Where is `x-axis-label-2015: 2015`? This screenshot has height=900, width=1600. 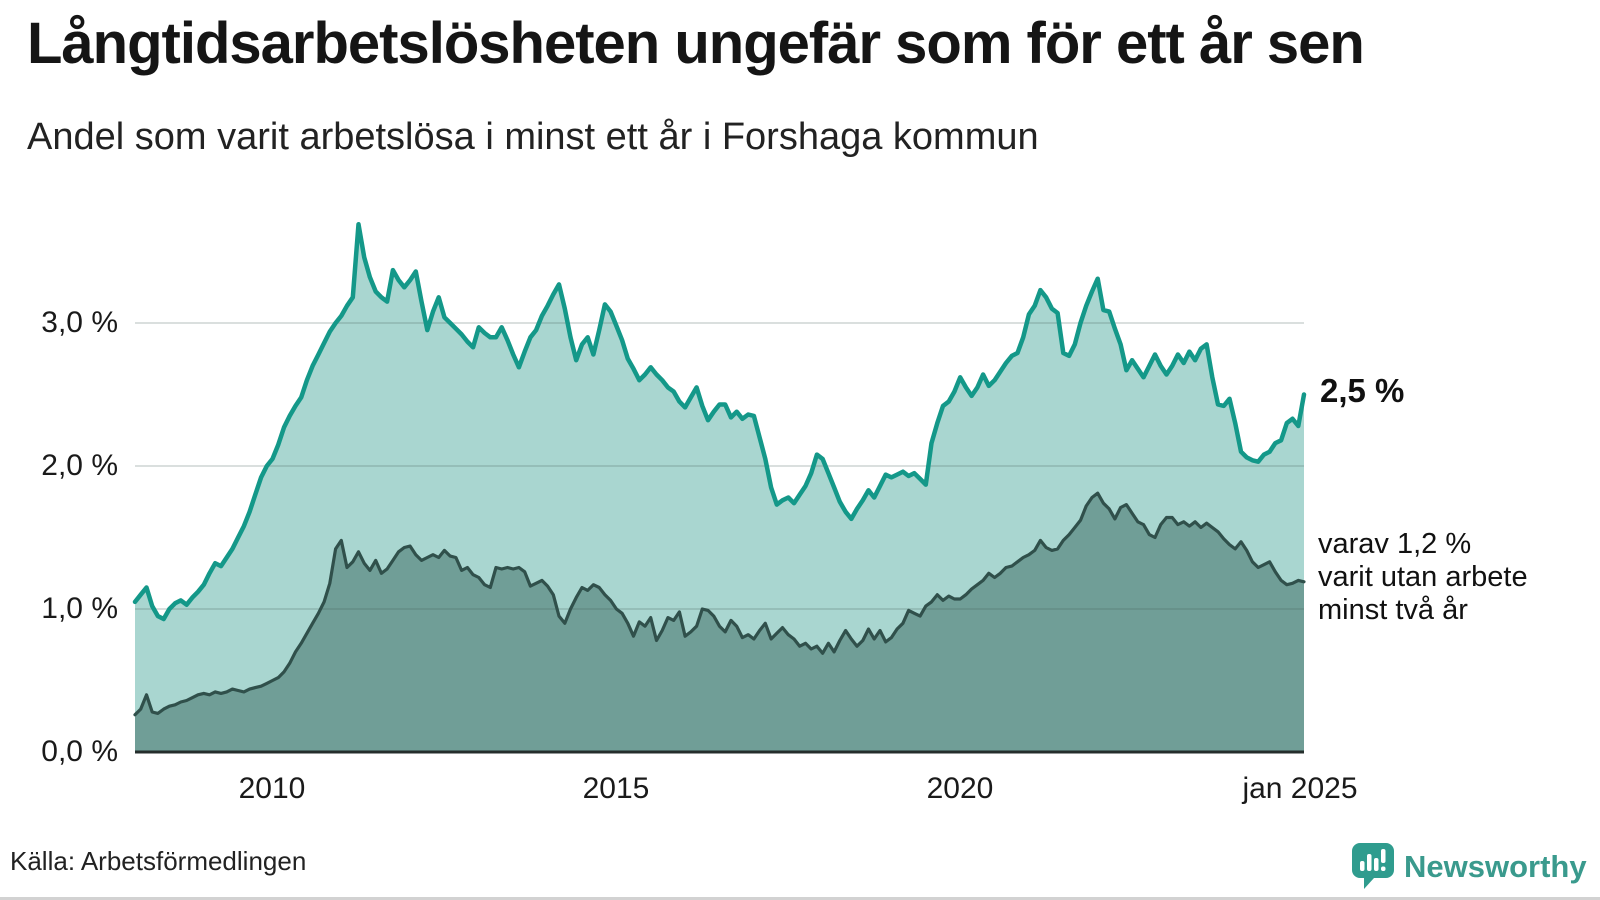
x-axis-label-2015: 2015 is located at coordinates (616, 788).